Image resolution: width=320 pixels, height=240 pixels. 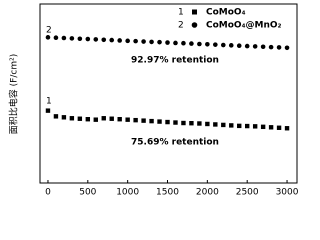 What do you see at coordinates (14, 94) in the screenshot?
I see `y-axis-label: 面积比电容 (F/cm²)` at bounding box center [14, 94].